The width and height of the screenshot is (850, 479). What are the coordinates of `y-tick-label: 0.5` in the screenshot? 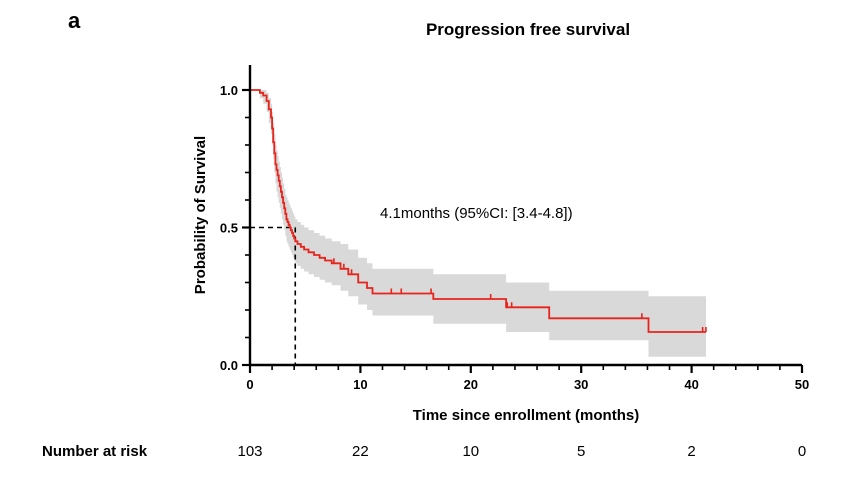 It's located at (229, 228).